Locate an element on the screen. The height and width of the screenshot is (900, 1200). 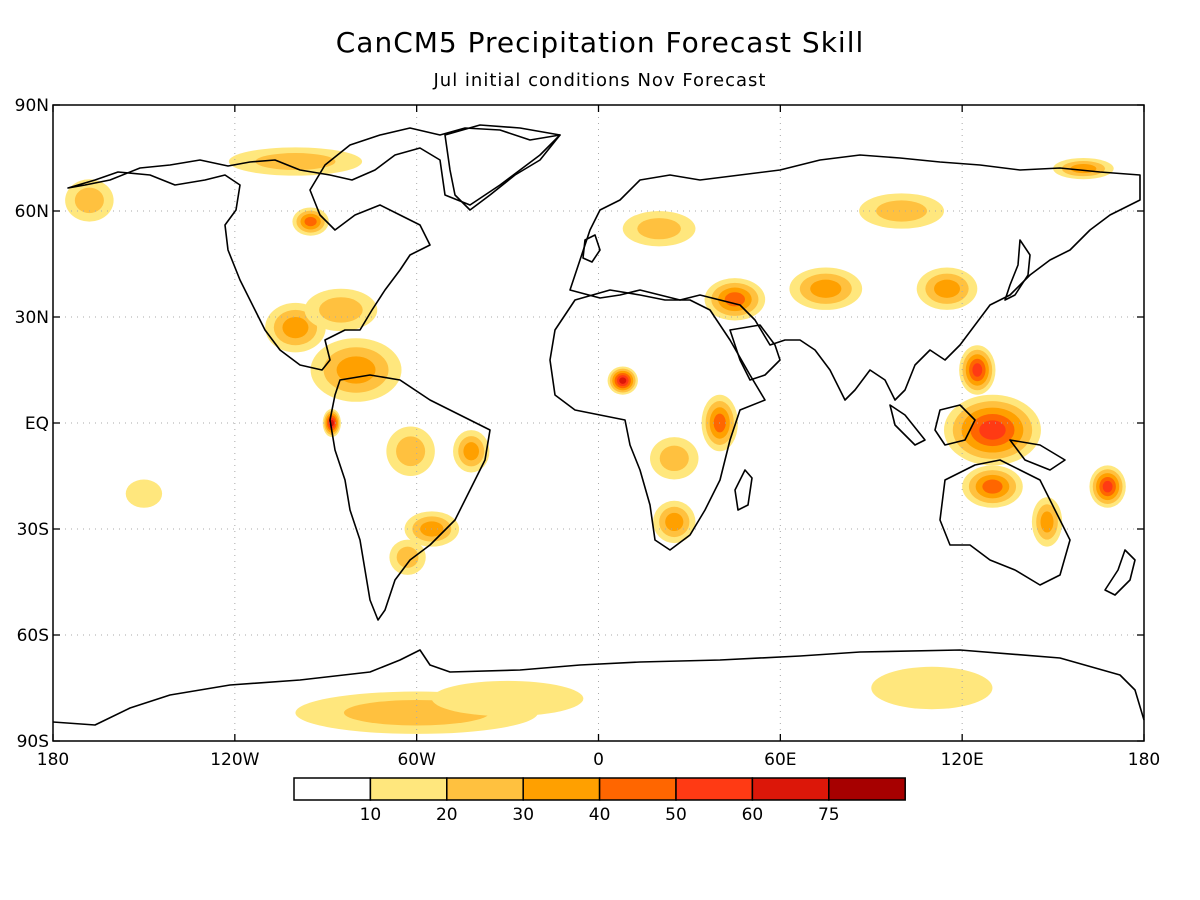
skill-region-central-asia is located at coordinates (826, 288).